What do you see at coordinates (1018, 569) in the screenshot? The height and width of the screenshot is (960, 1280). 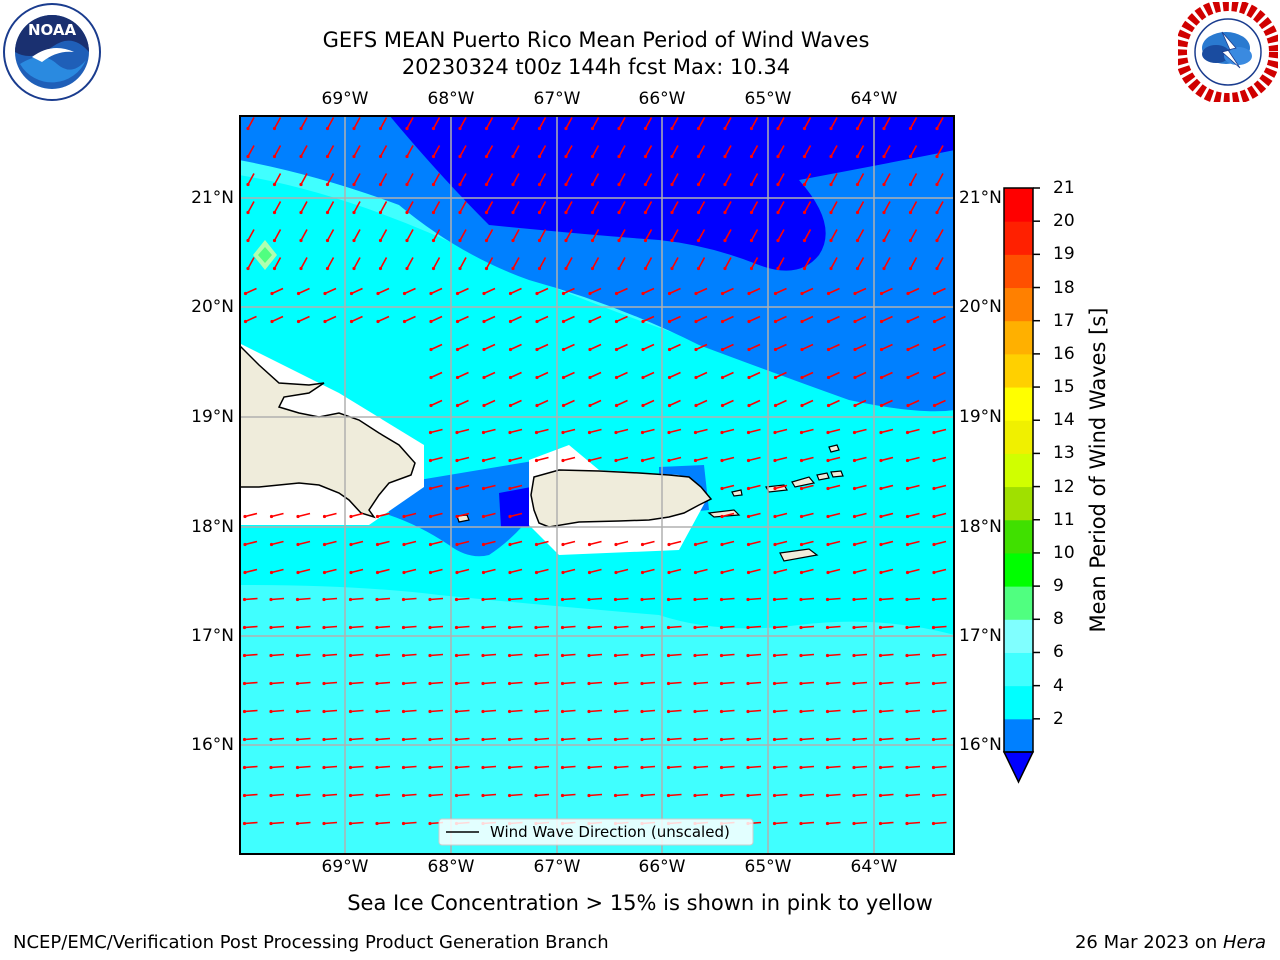 I see `colorbar-band` at bounding box center [1018, 569].